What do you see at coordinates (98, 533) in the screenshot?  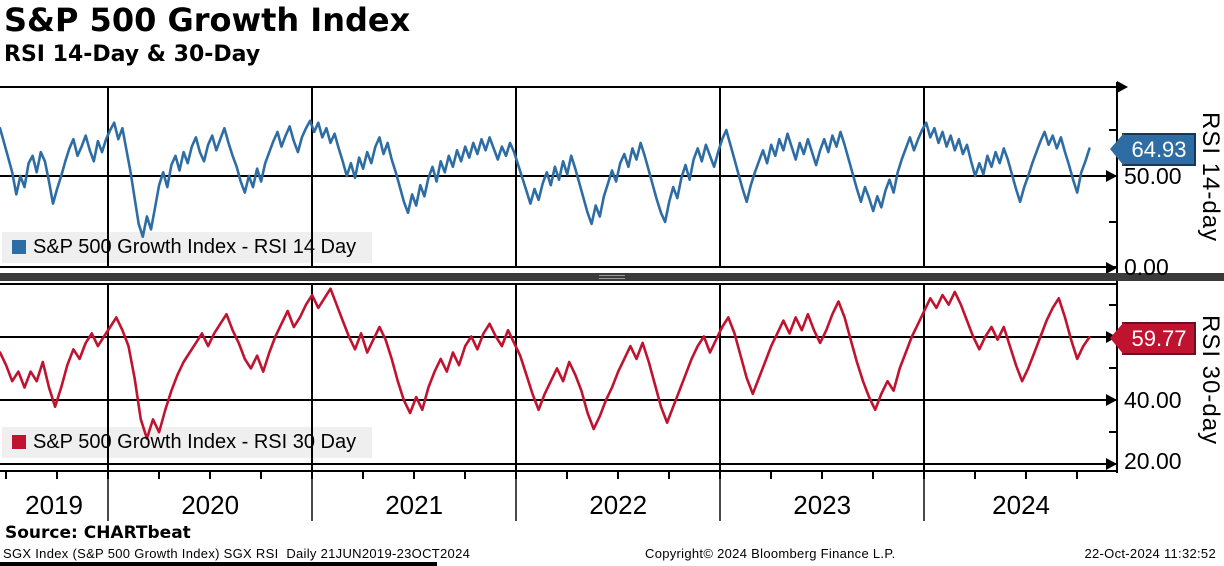 I see `source-label: Source: CHARTbeat` at bounding box center [98, 533].